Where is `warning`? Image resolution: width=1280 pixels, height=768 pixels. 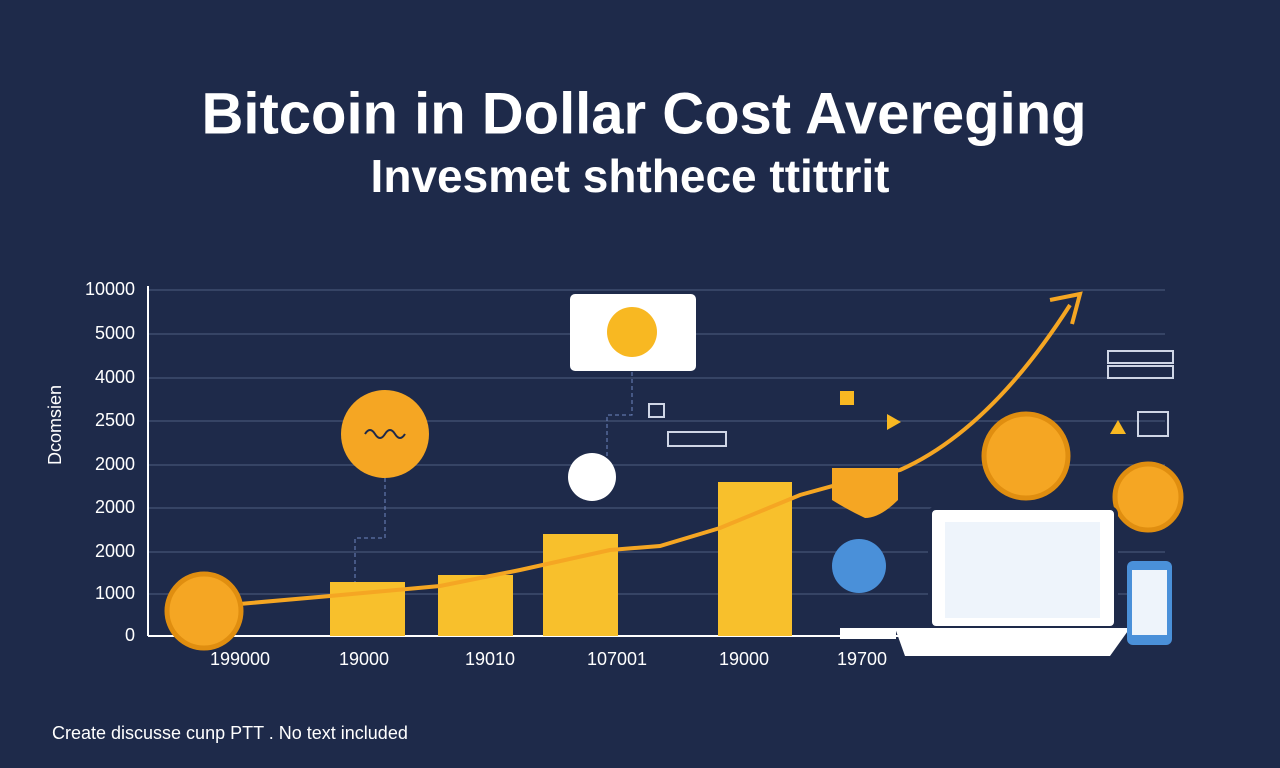
warning is located at coordinates (1118, 427).